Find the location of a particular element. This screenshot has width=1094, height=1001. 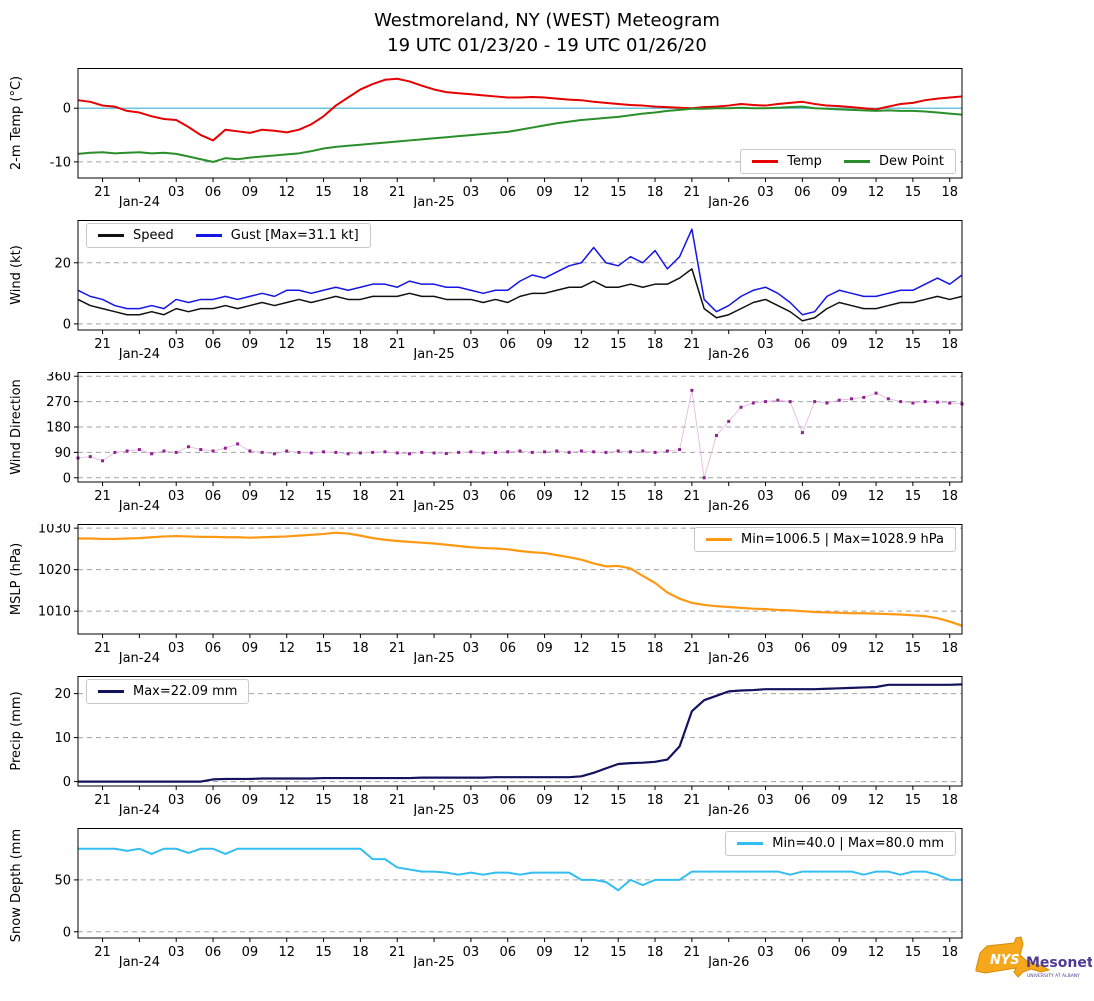

mslp-ylabel: MSLP (hPa) is located at coordinates (16, 579).